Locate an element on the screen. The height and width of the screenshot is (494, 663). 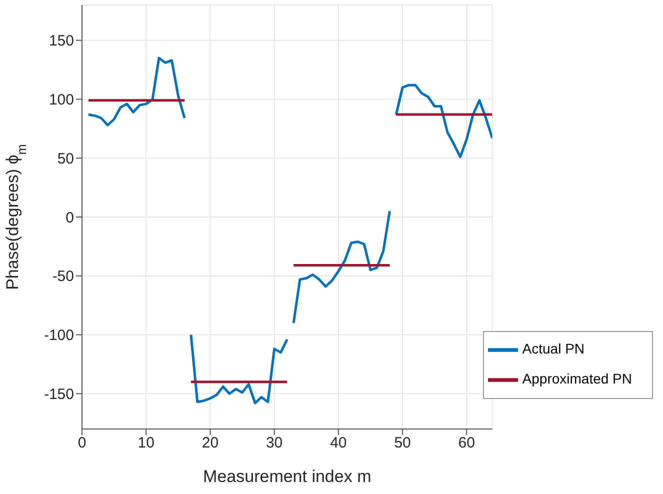
legend-label: Actual PN is located at coordinates (553, 348).